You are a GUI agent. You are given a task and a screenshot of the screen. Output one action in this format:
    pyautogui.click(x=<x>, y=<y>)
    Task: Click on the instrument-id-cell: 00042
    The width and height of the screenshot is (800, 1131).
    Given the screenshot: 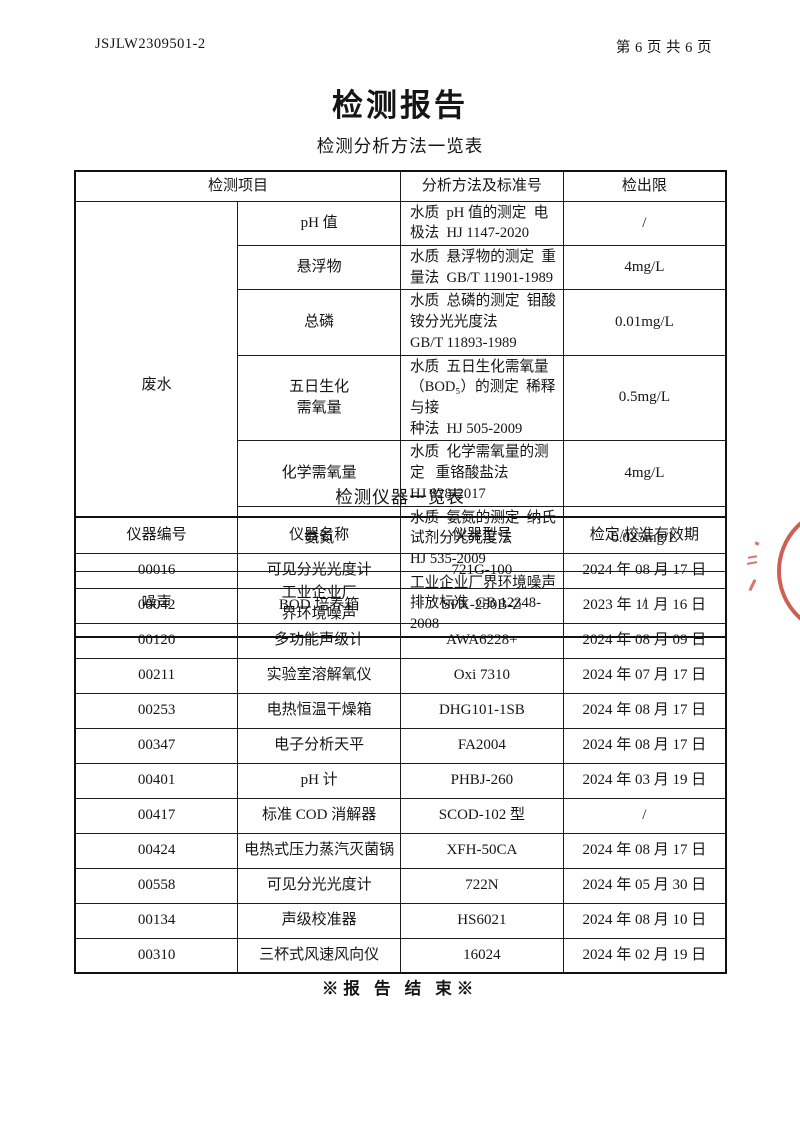 What is the action you would take?
    pyautogui.click(x=156, y=605)
    